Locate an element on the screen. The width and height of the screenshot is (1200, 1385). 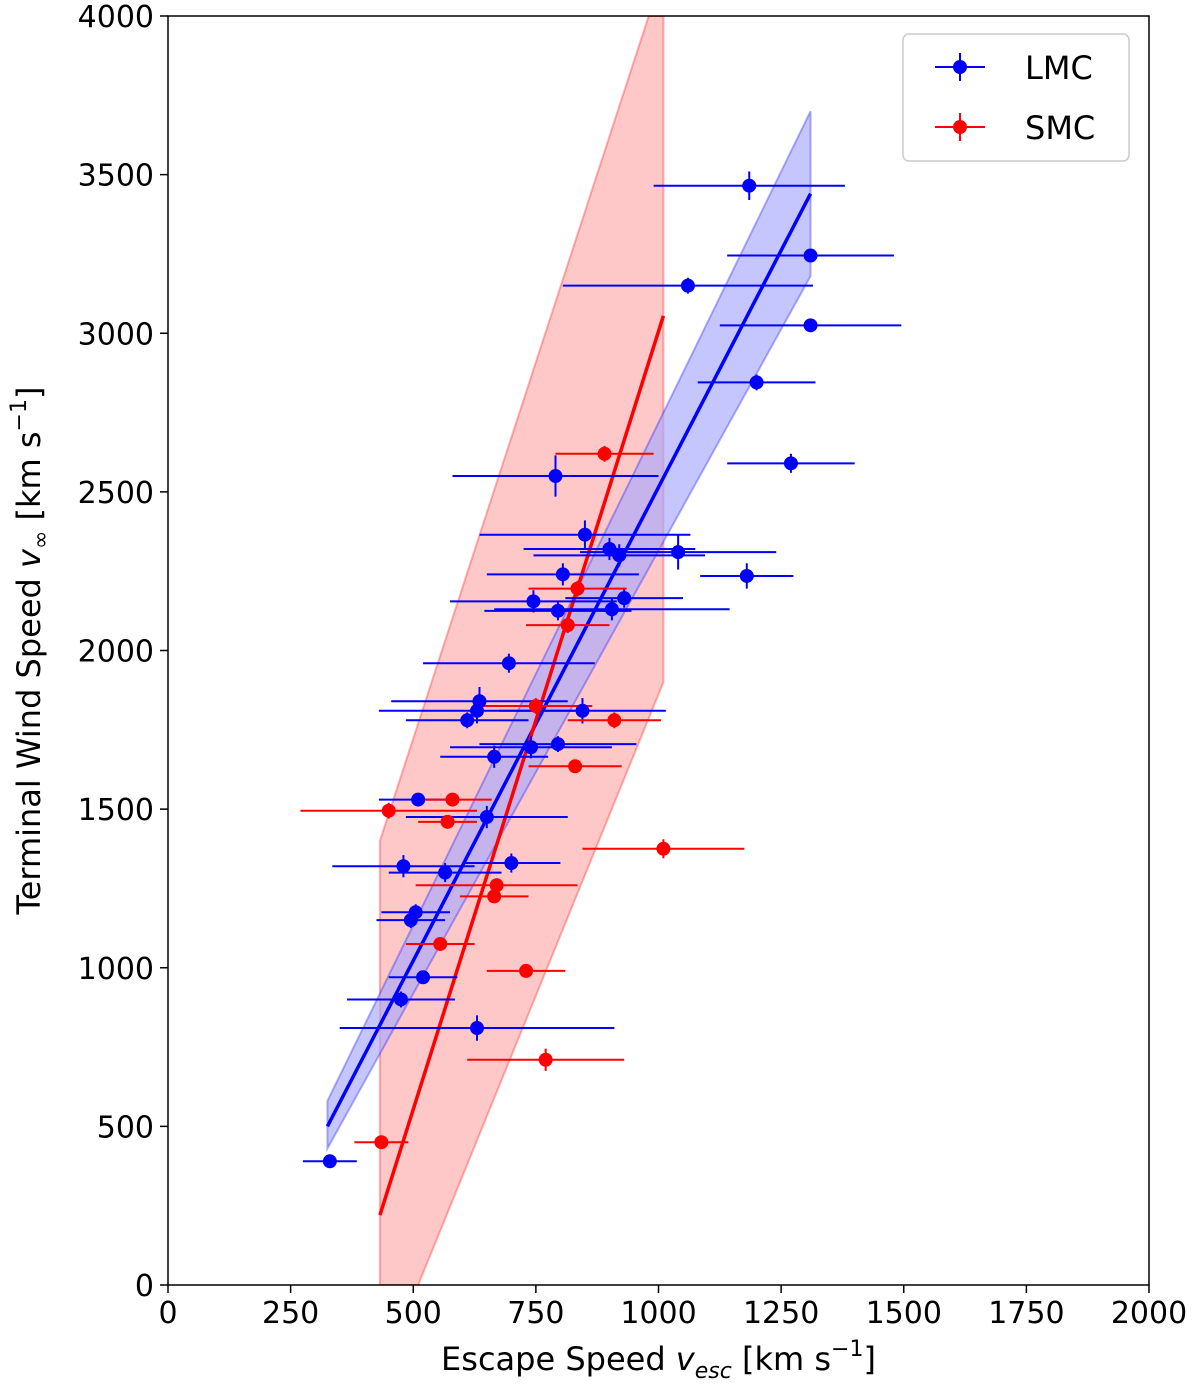
x-axis-ticks: 0 250 500 750 1000 1250 1500 1750 2000 is located at coordinates (672, 1308).